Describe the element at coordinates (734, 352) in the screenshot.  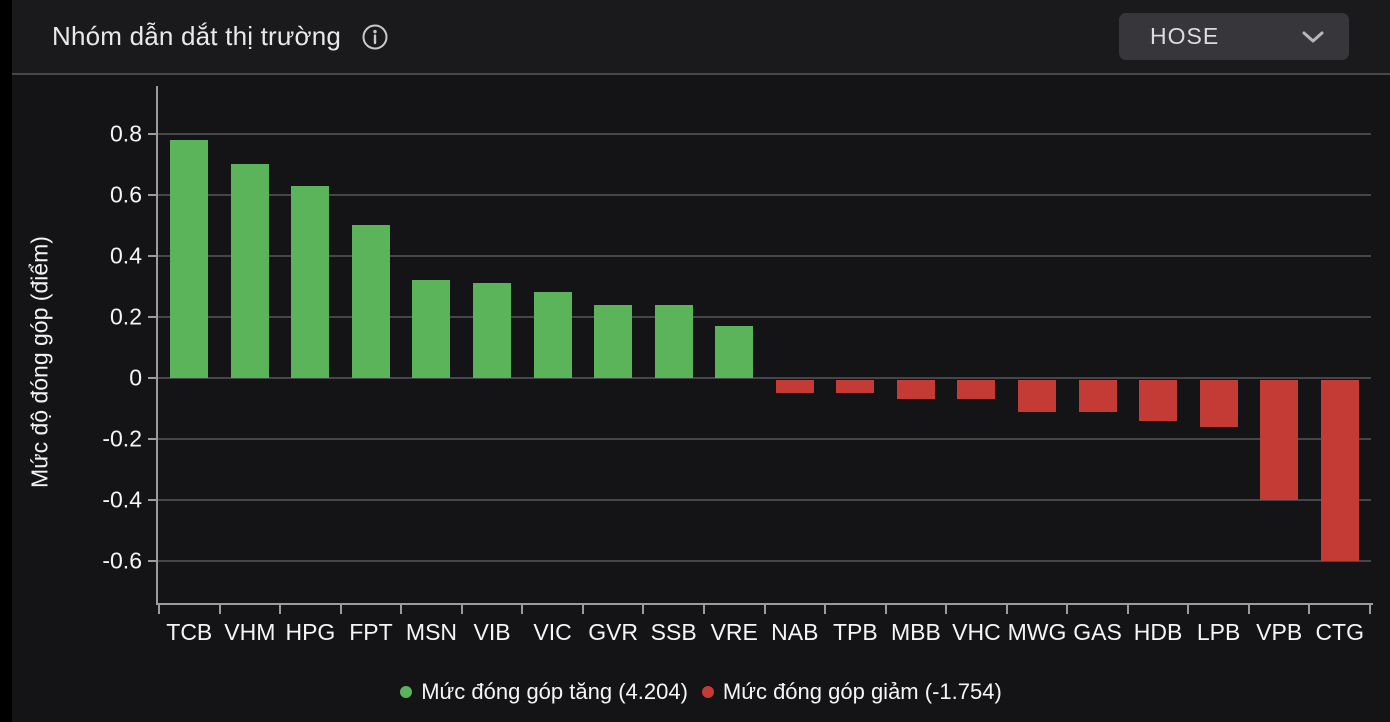
I see `bar-VRE` at that location.